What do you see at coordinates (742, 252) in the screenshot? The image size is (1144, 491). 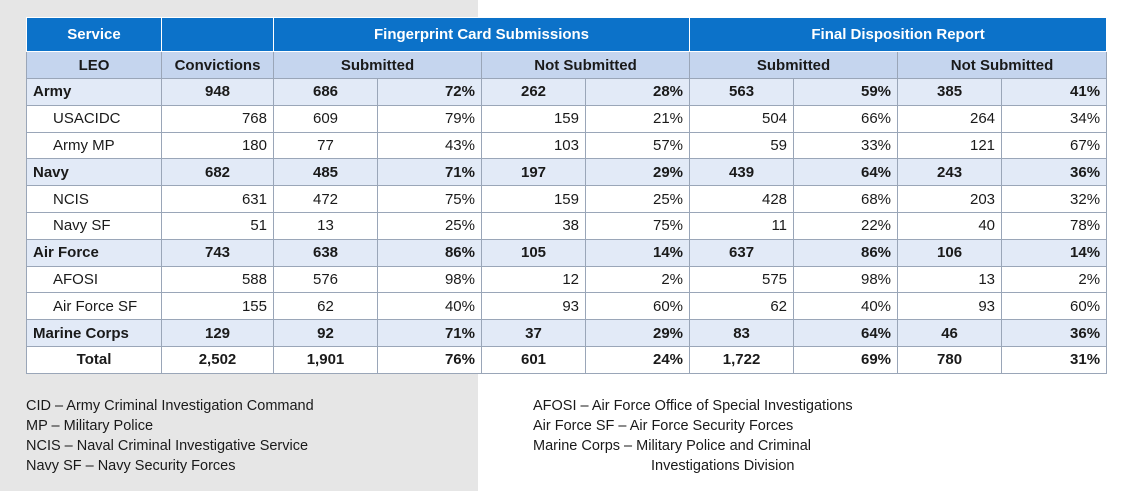 I see `cell-fd-submitted-count: 637` at bounding box center [742, 252].